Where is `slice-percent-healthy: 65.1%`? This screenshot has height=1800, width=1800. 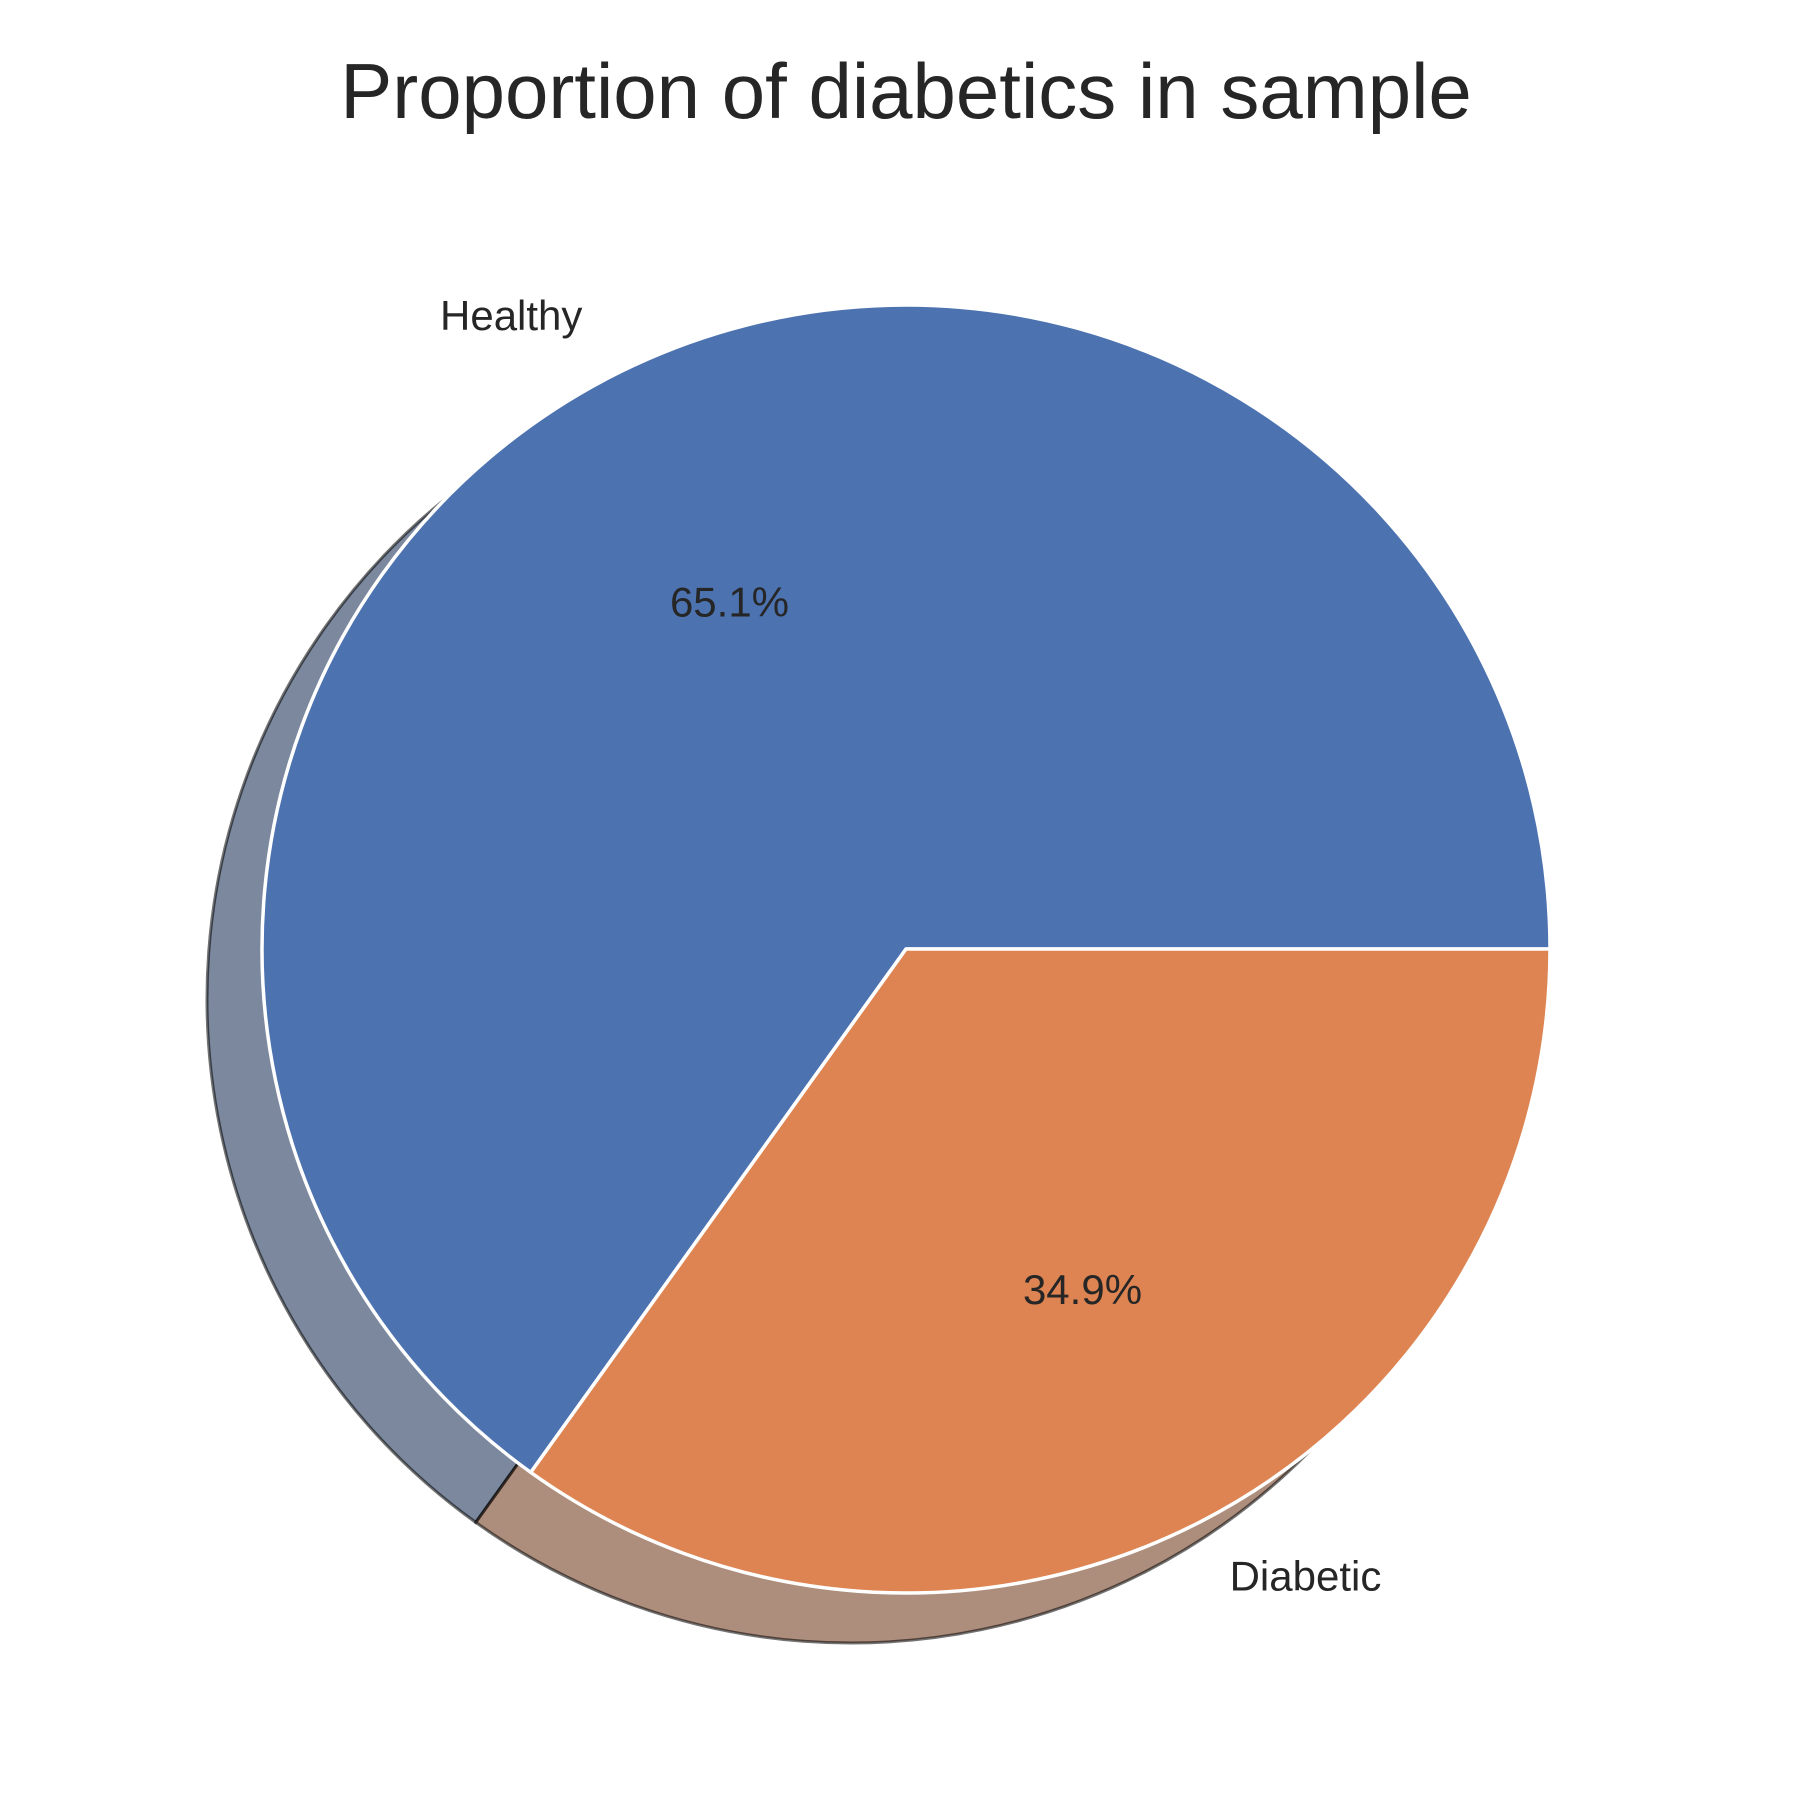 slice-percent-healthy: 65.1% is located at coordinates (729, 601).